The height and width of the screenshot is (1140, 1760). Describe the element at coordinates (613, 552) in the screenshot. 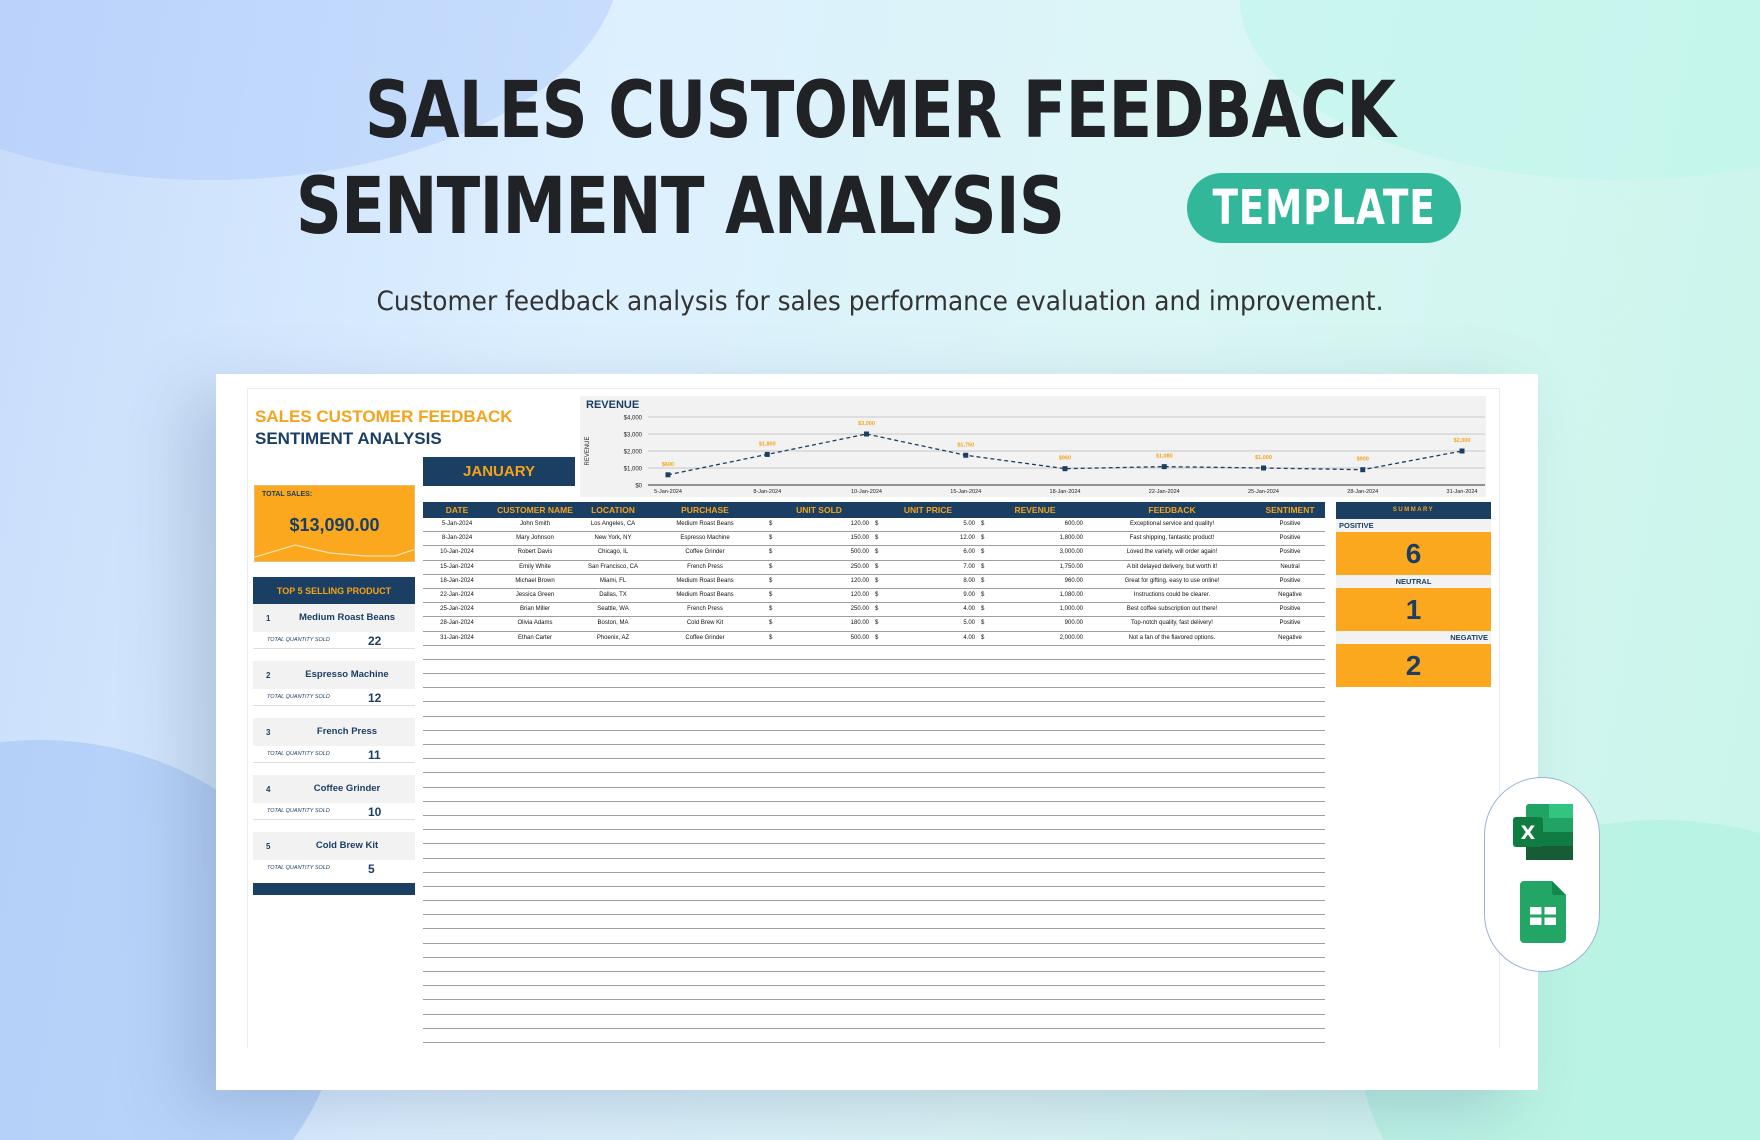

I see `cell-location: Chicago, IL` at that location.